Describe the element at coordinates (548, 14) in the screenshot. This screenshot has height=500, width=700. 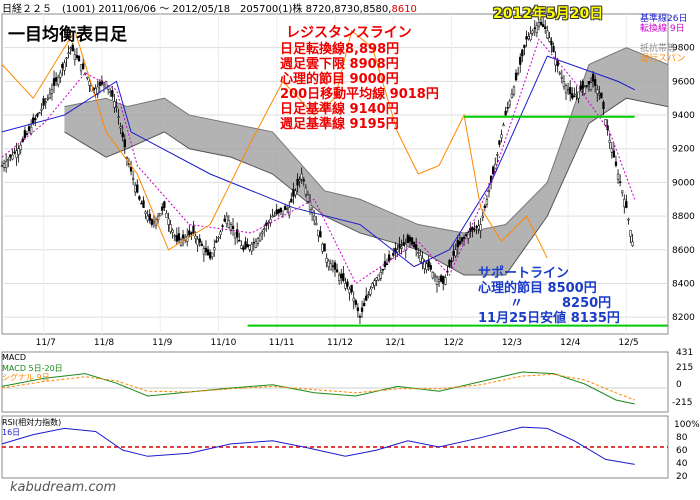
I see `date-title: 2012年5月20日` at that location.